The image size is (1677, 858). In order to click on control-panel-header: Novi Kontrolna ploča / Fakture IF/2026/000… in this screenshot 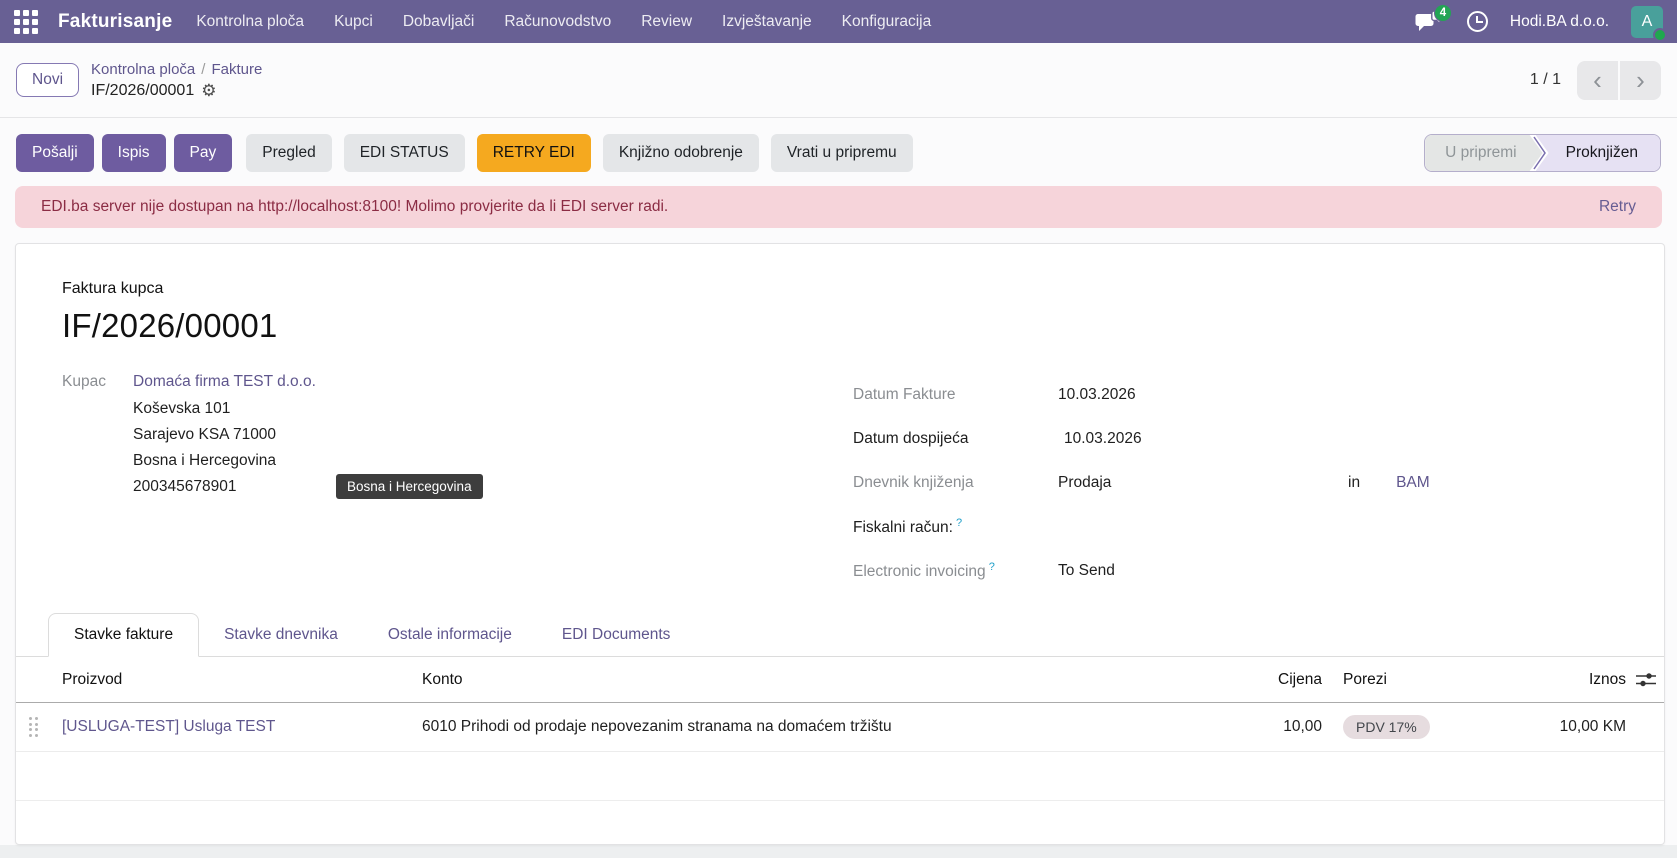, I will do `click(838, 80)`.